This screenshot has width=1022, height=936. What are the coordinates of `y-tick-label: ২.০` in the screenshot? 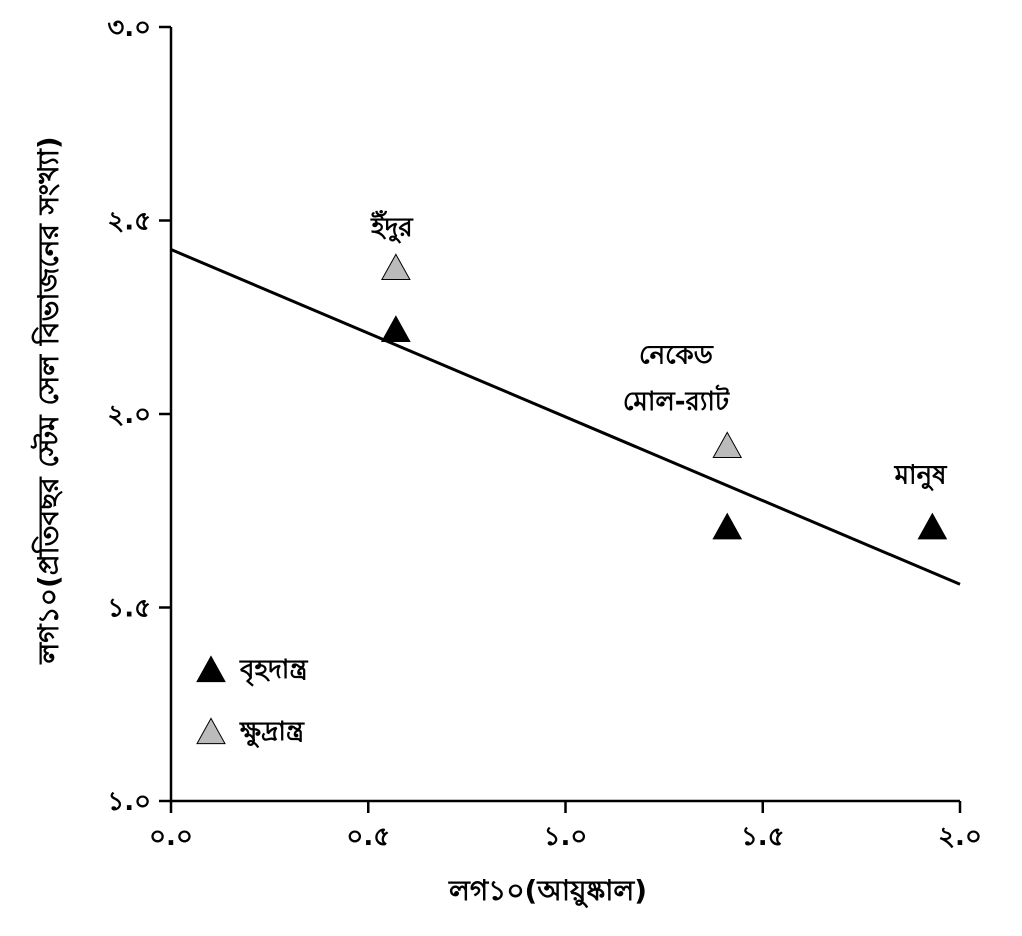 It's located at (129, 415).